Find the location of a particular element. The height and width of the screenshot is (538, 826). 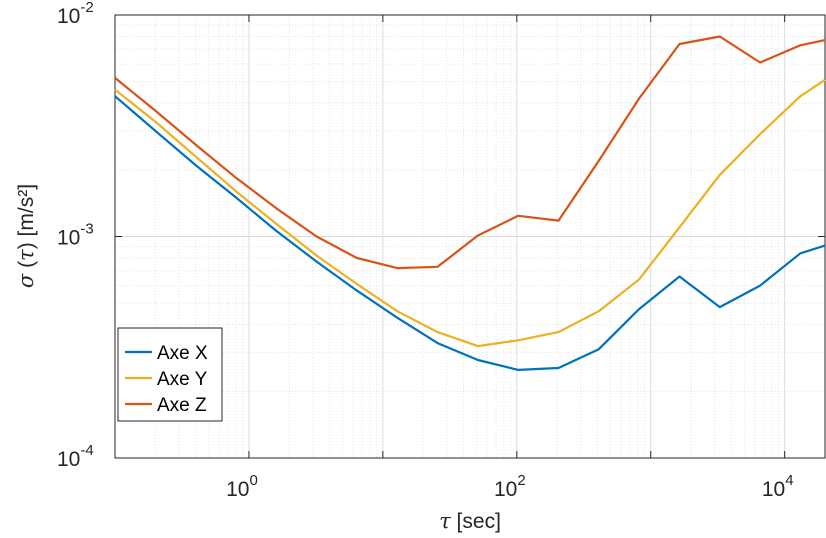

legend-label: Axe X is located at coordinates (182, 353).